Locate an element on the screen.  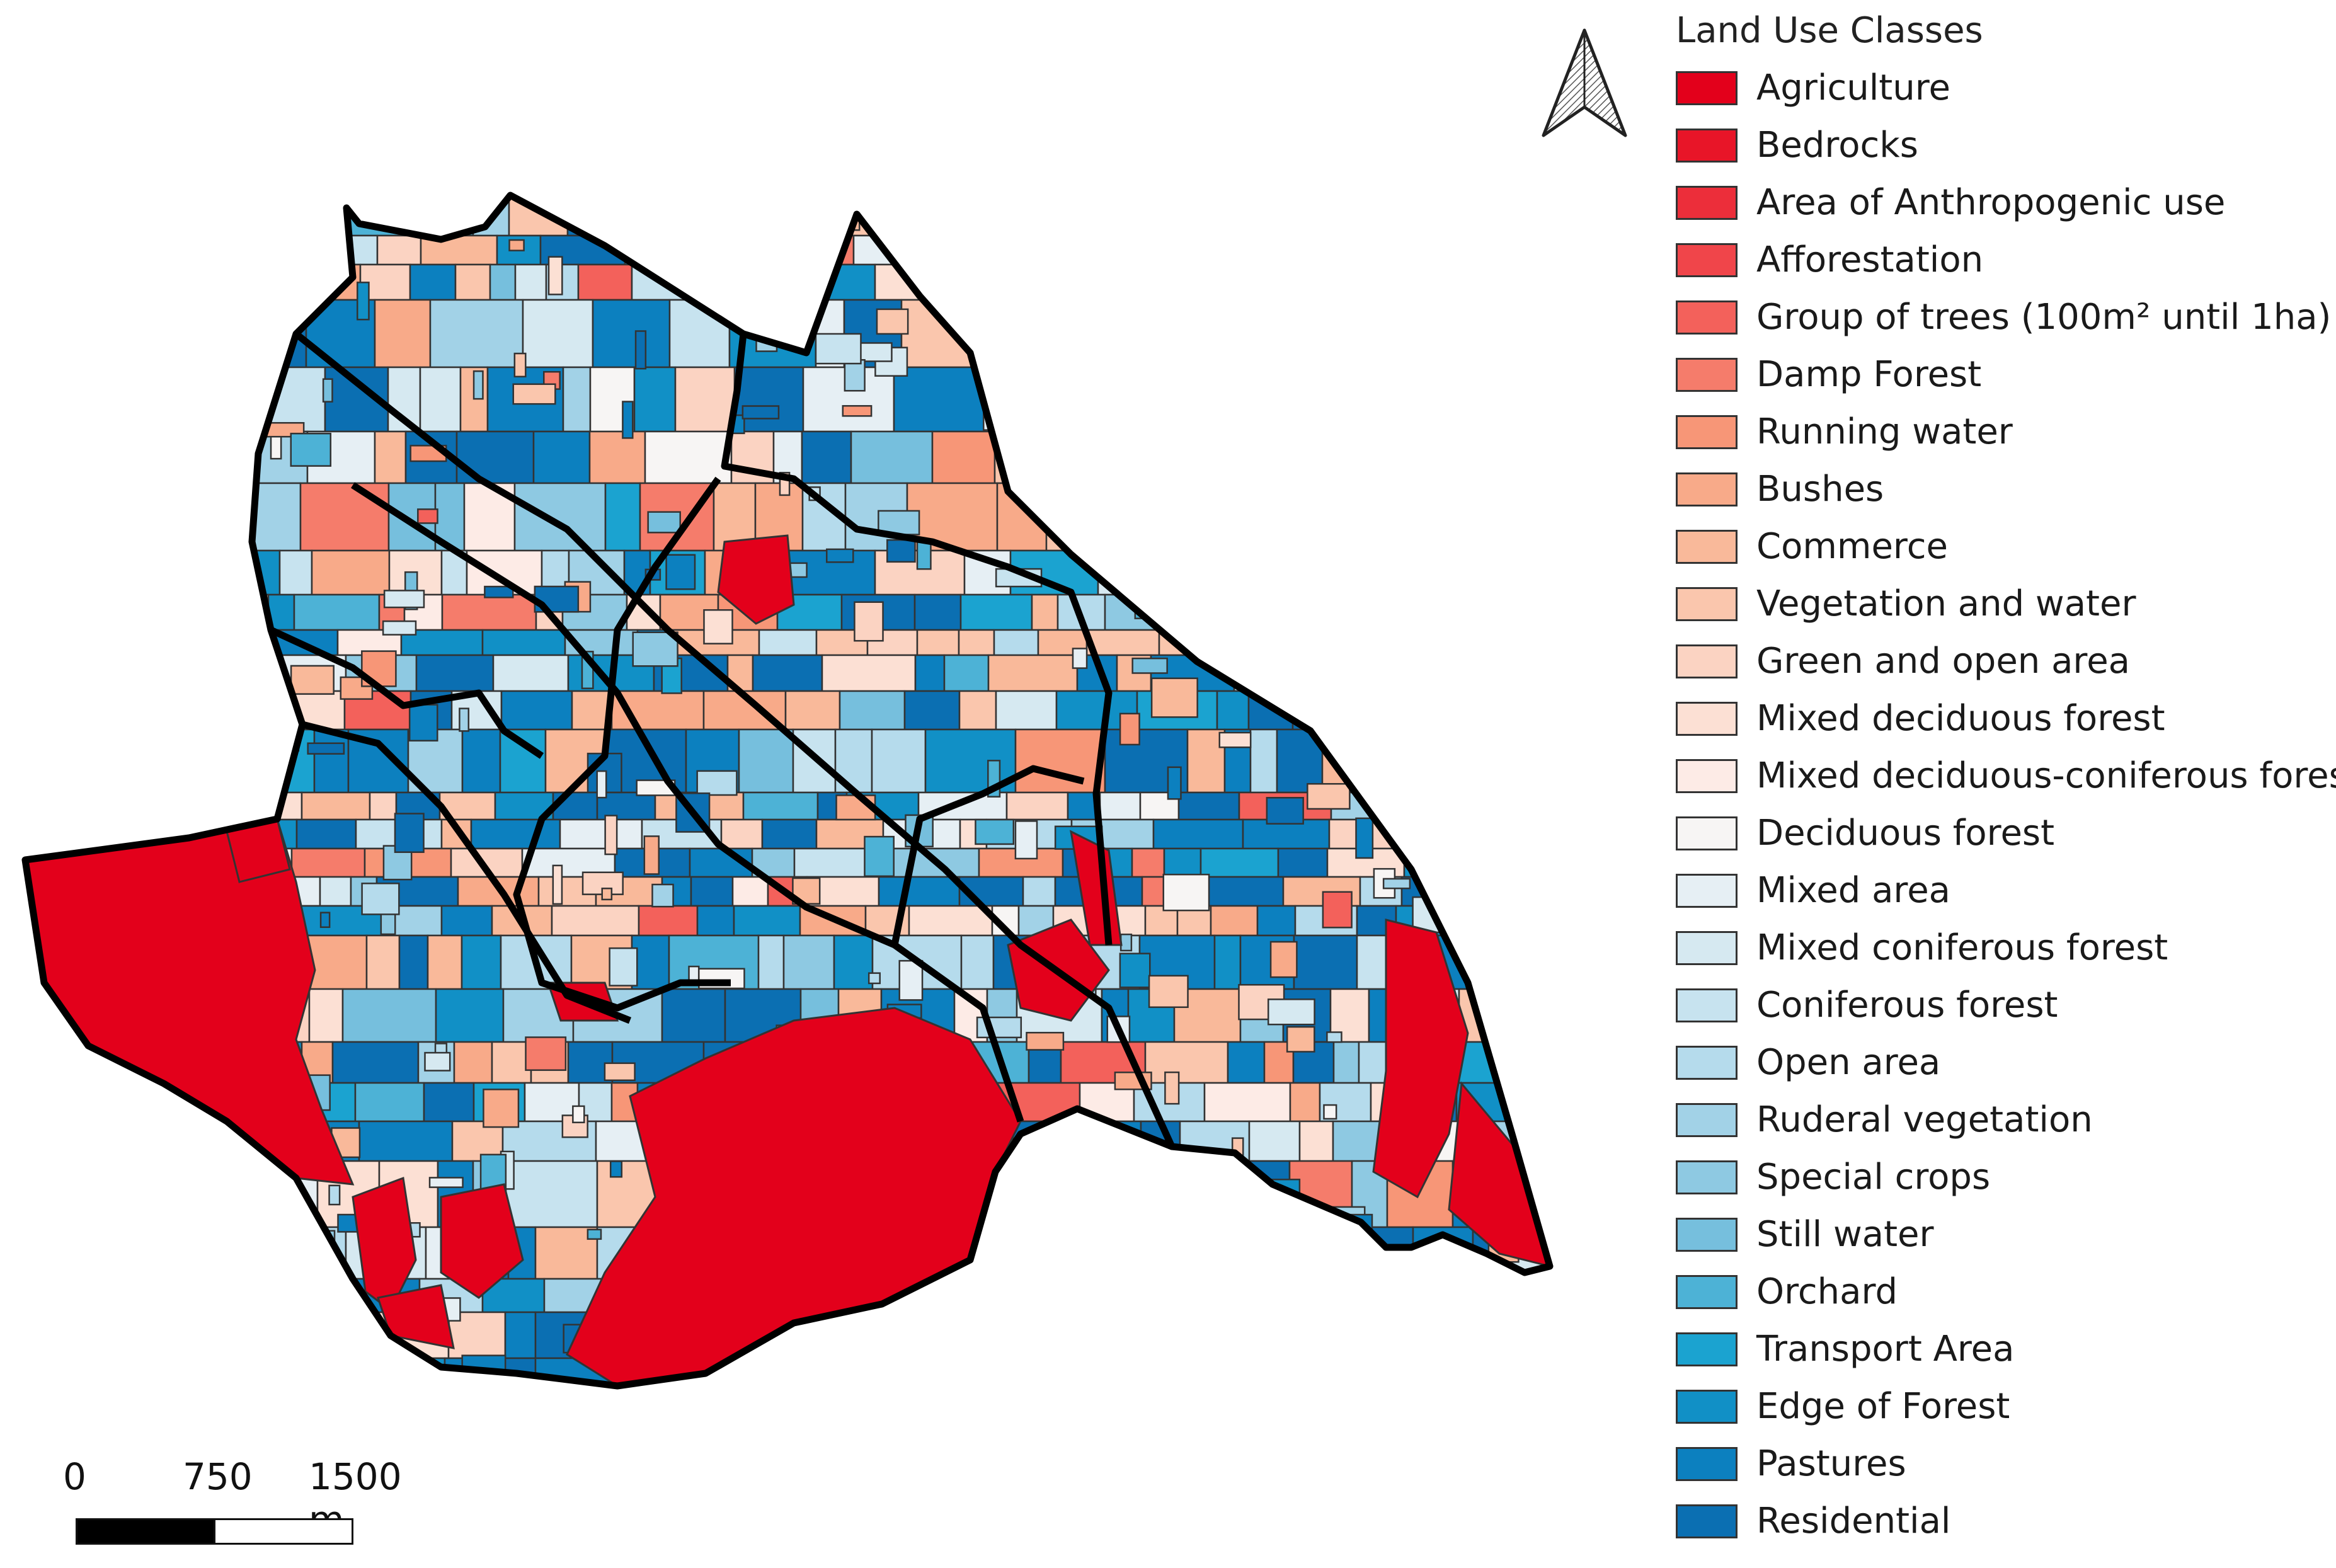
legend-item: Green and open area is located at coordinates (2004, 661).